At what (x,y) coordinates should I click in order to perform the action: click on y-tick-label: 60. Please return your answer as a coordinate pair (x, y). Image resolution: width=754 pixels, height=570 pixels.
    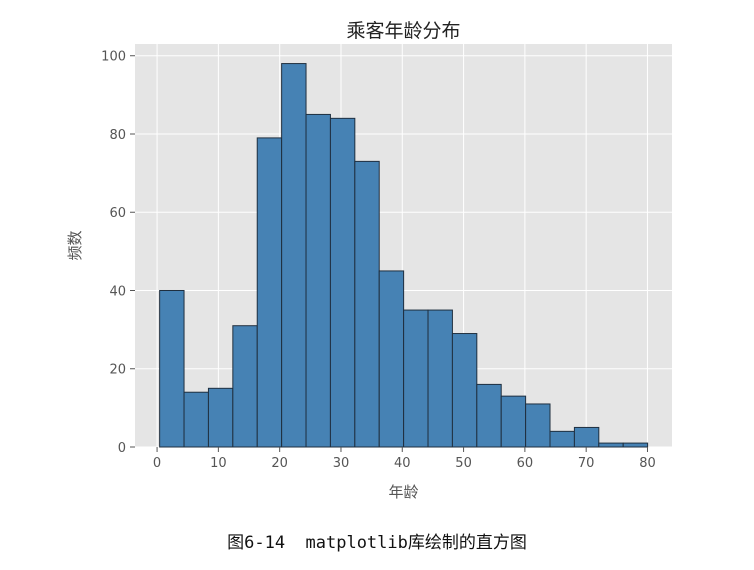
    Looking at the image, I should click on (117, 213).